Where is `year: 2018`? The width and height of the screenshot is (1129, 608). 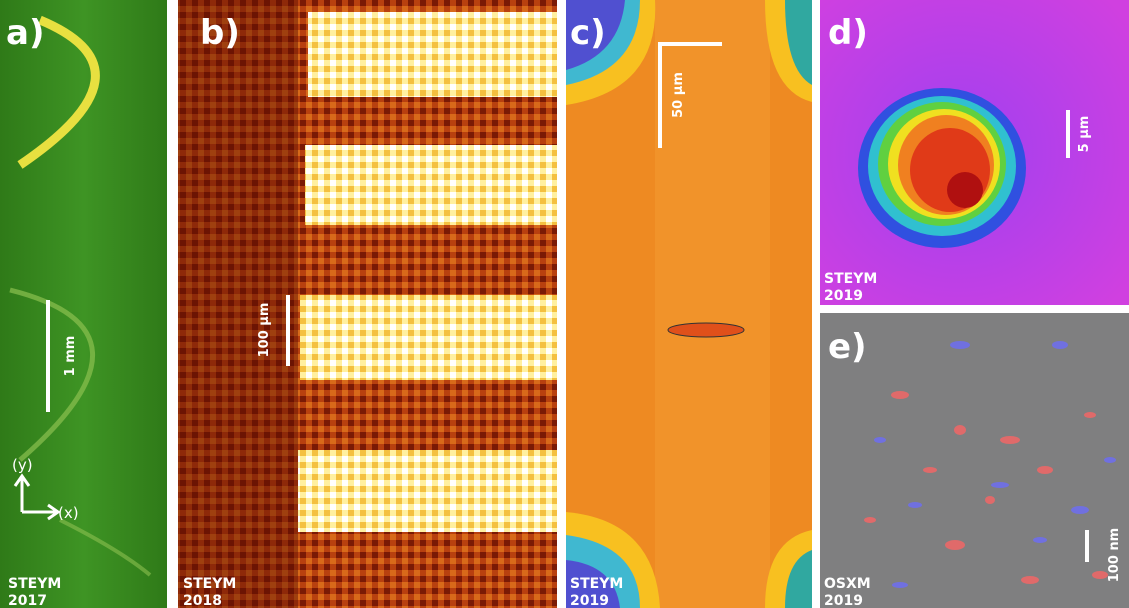
year: 2018 is located at coordinates (202, 600).